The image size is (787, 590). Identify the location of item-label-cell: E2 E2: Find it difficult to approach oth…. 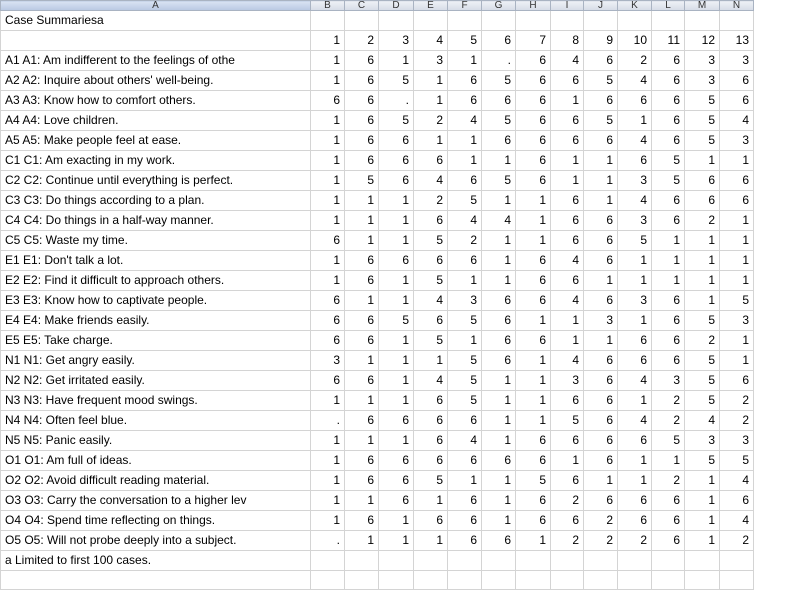
(155, 280).